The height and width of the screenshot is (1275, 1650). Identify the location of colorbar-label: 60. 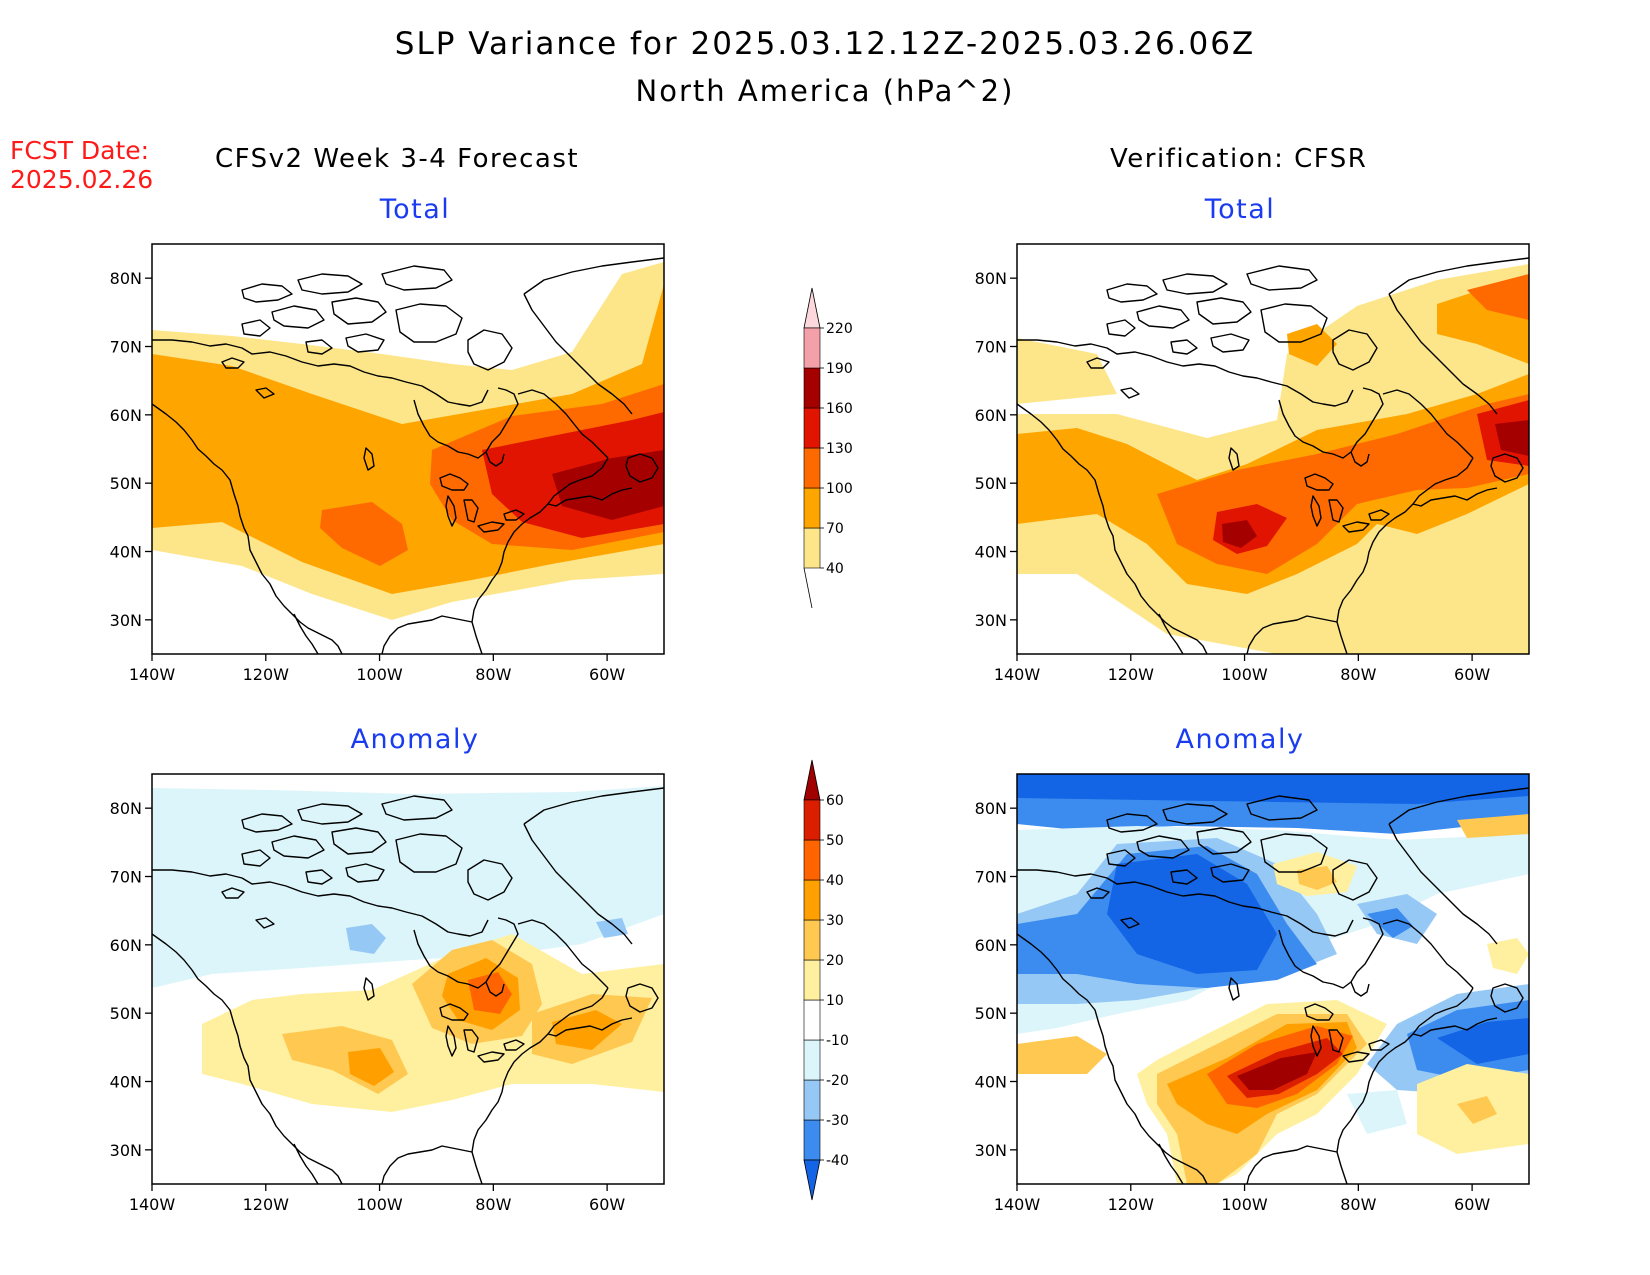
(835, 801).